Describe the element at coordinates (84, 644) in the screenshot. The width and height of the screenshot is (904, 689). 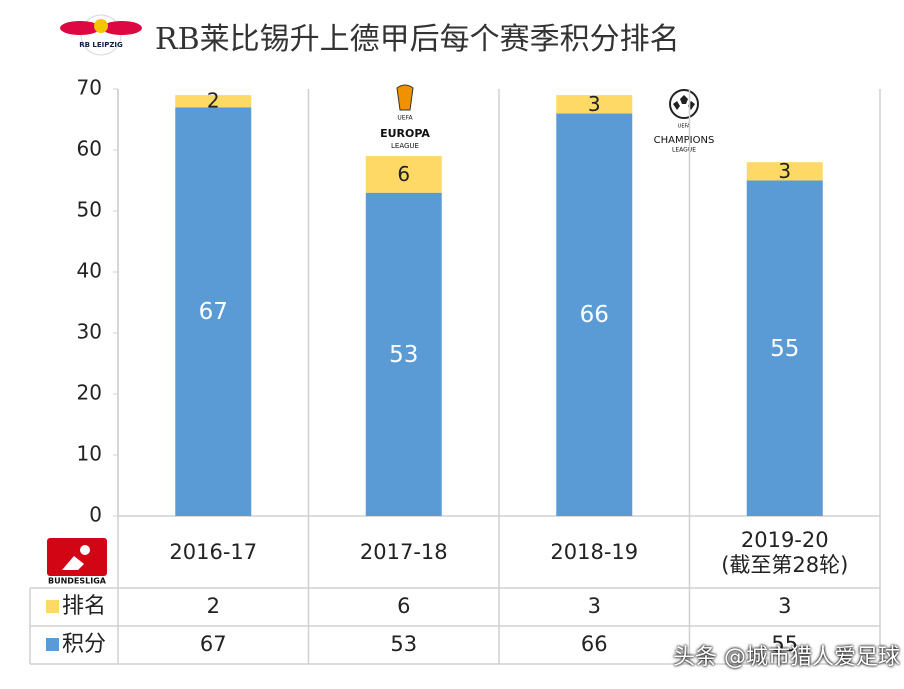
I see `legend-label: 积分` at that location.